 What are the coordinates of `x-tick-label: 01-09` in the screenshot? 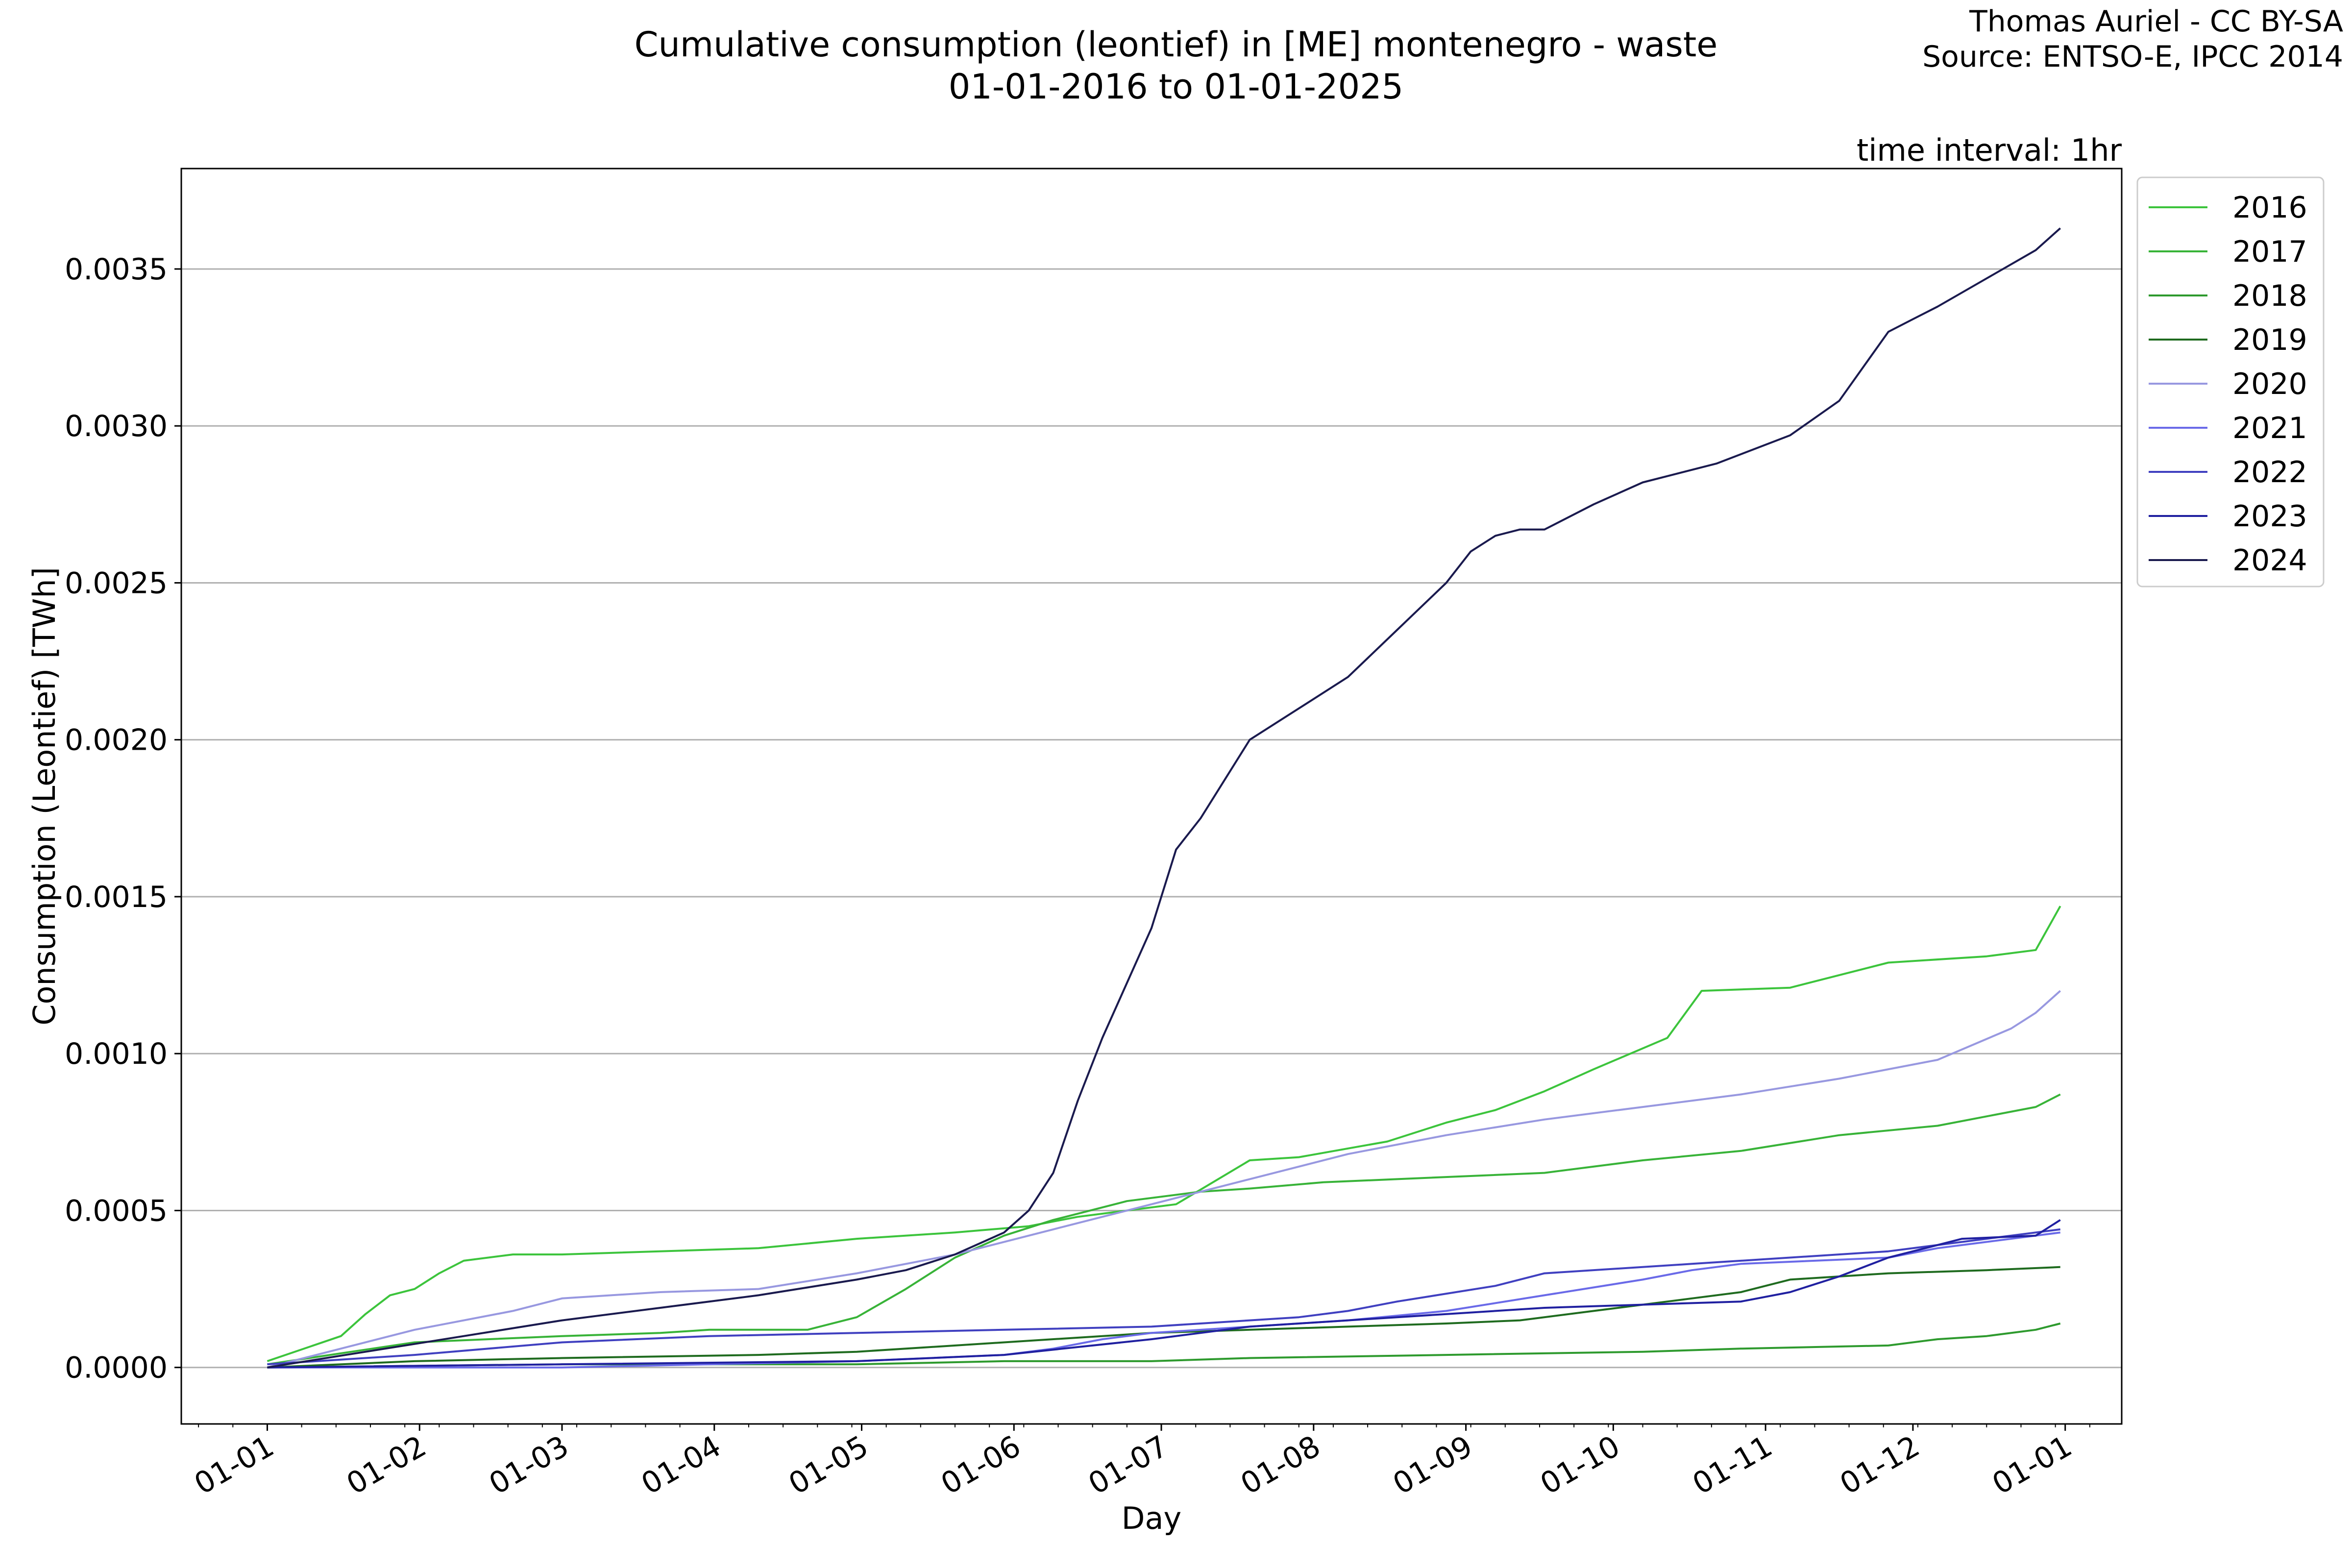 It's located at (1432, 1465).